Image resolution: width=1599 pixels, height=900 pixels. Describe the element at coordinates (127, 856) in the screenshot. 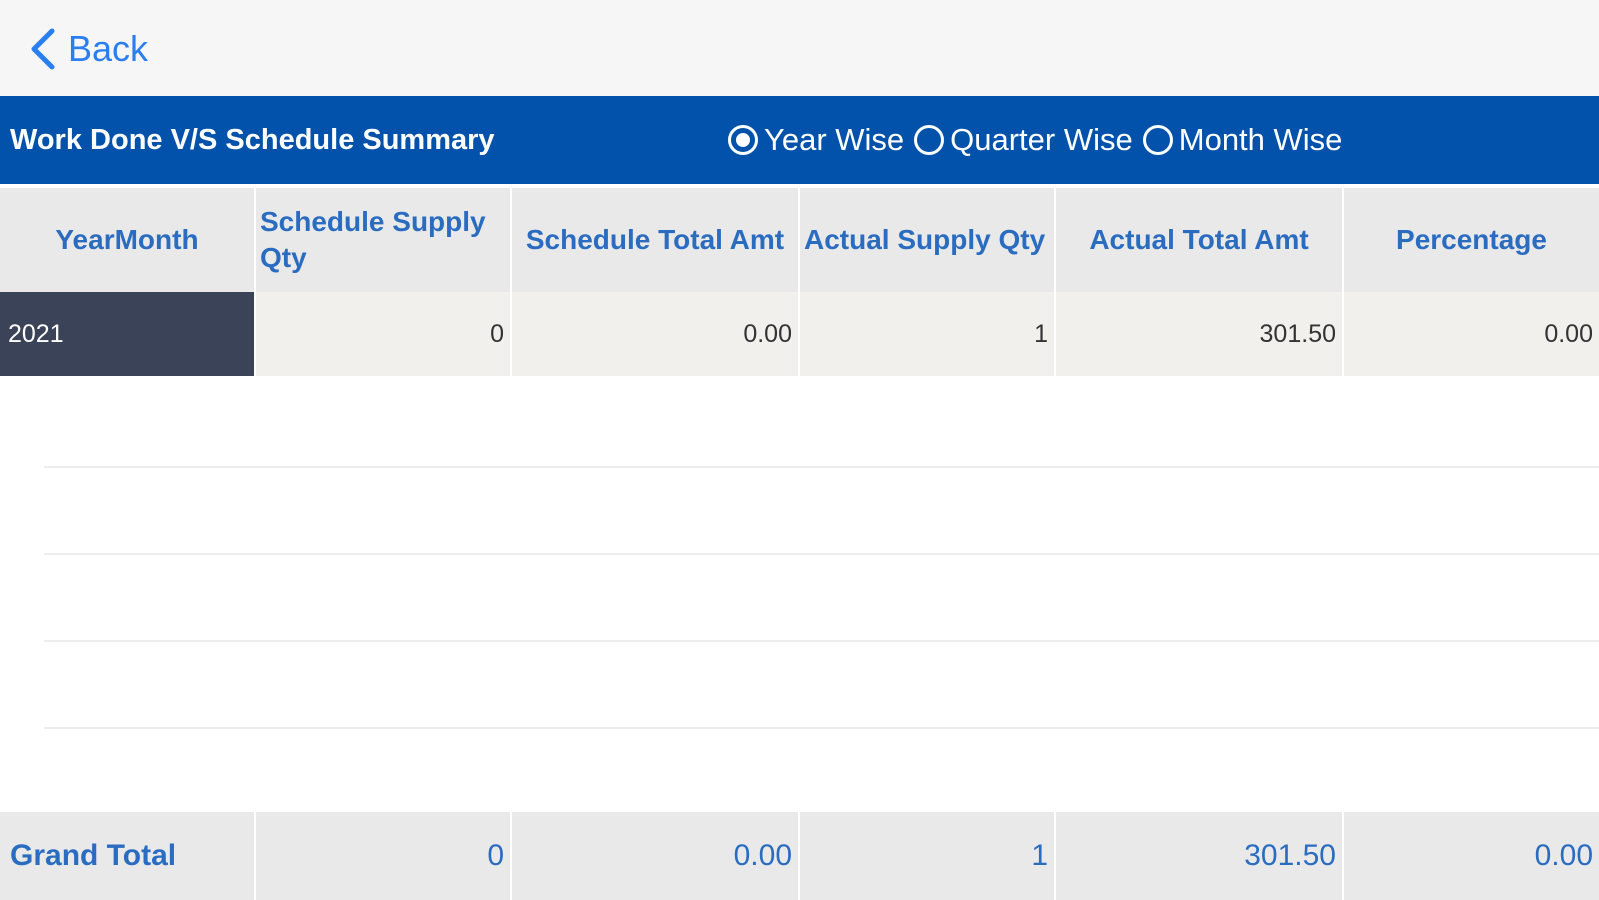

I see `grand-total-label: Grand Total` at that location.